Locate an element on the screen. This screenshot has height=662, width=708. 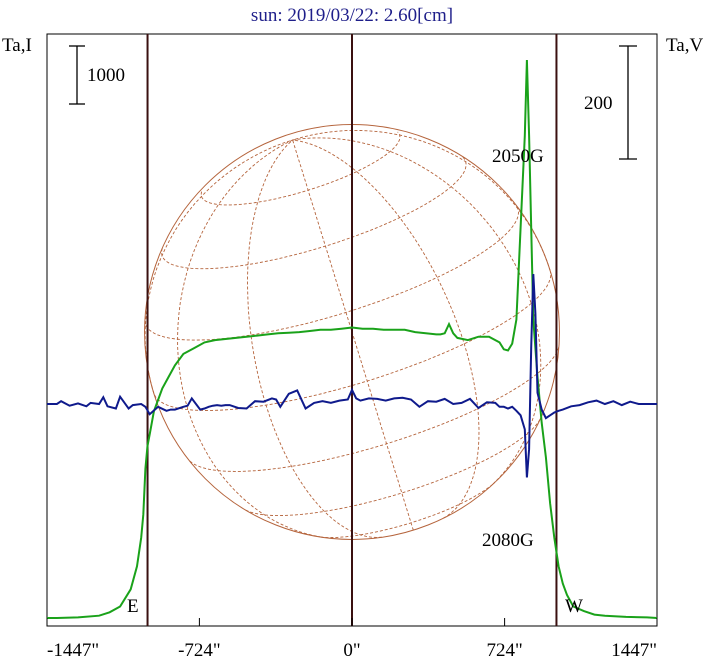
right-scale-bar is located at coordinates (628, 102).